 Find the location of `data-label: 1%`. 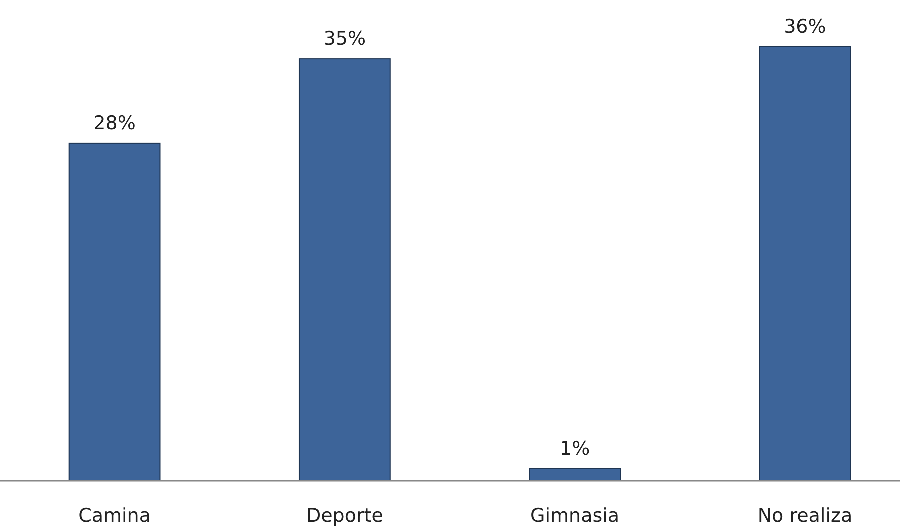

data-label: 1% is located at coordinates (575, 449).